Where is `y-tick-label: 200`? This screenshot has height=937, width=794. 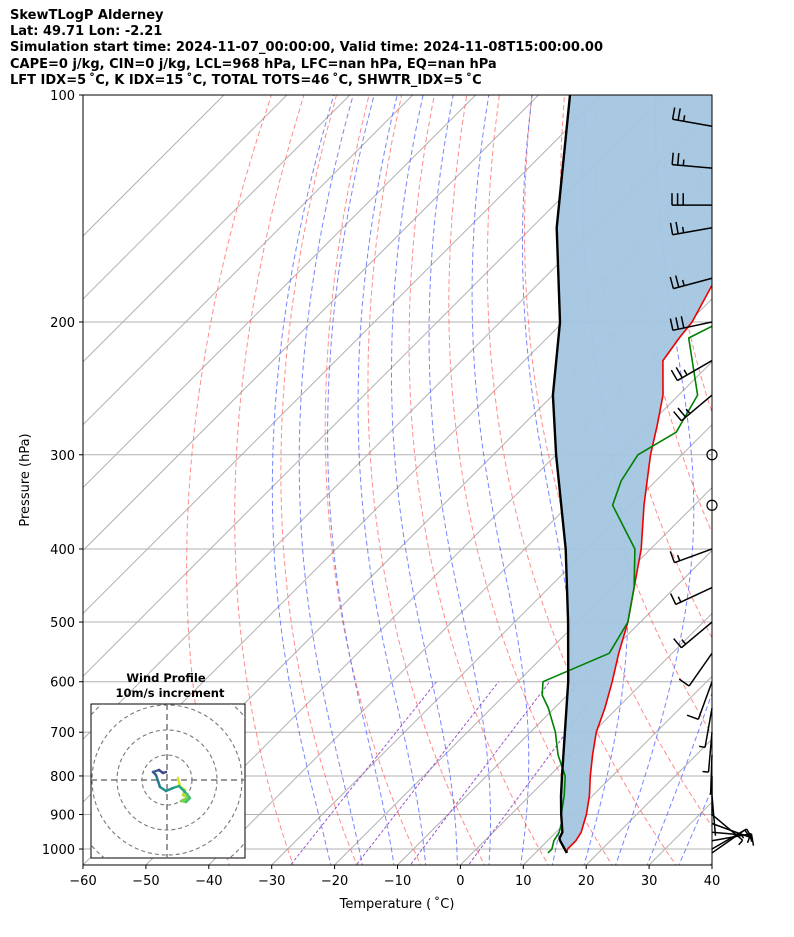
y-tick-label: 200 is located at coordinates (62, 323).